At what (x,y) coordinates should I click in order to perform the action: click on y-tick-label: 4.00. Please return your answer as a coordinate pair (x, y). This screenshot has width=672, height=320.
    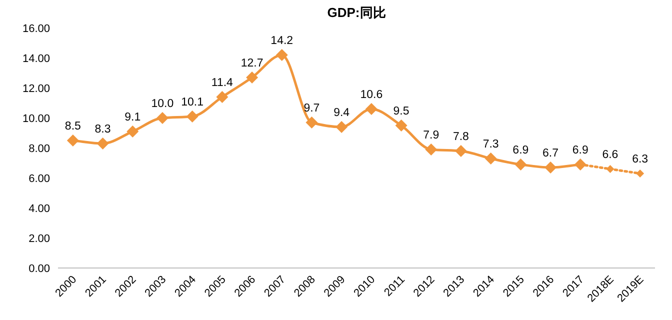
    Looking at the image, I should click on (39, 209).